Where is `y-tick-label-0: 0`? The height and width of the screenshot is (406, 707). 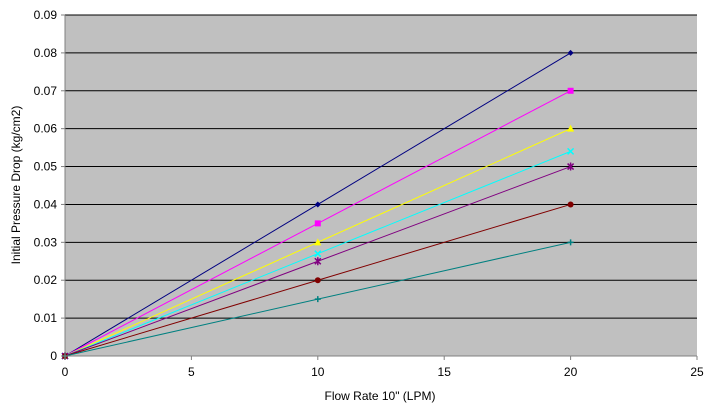
y-tick-label-0: 0 is located at coordinates (53, 356).